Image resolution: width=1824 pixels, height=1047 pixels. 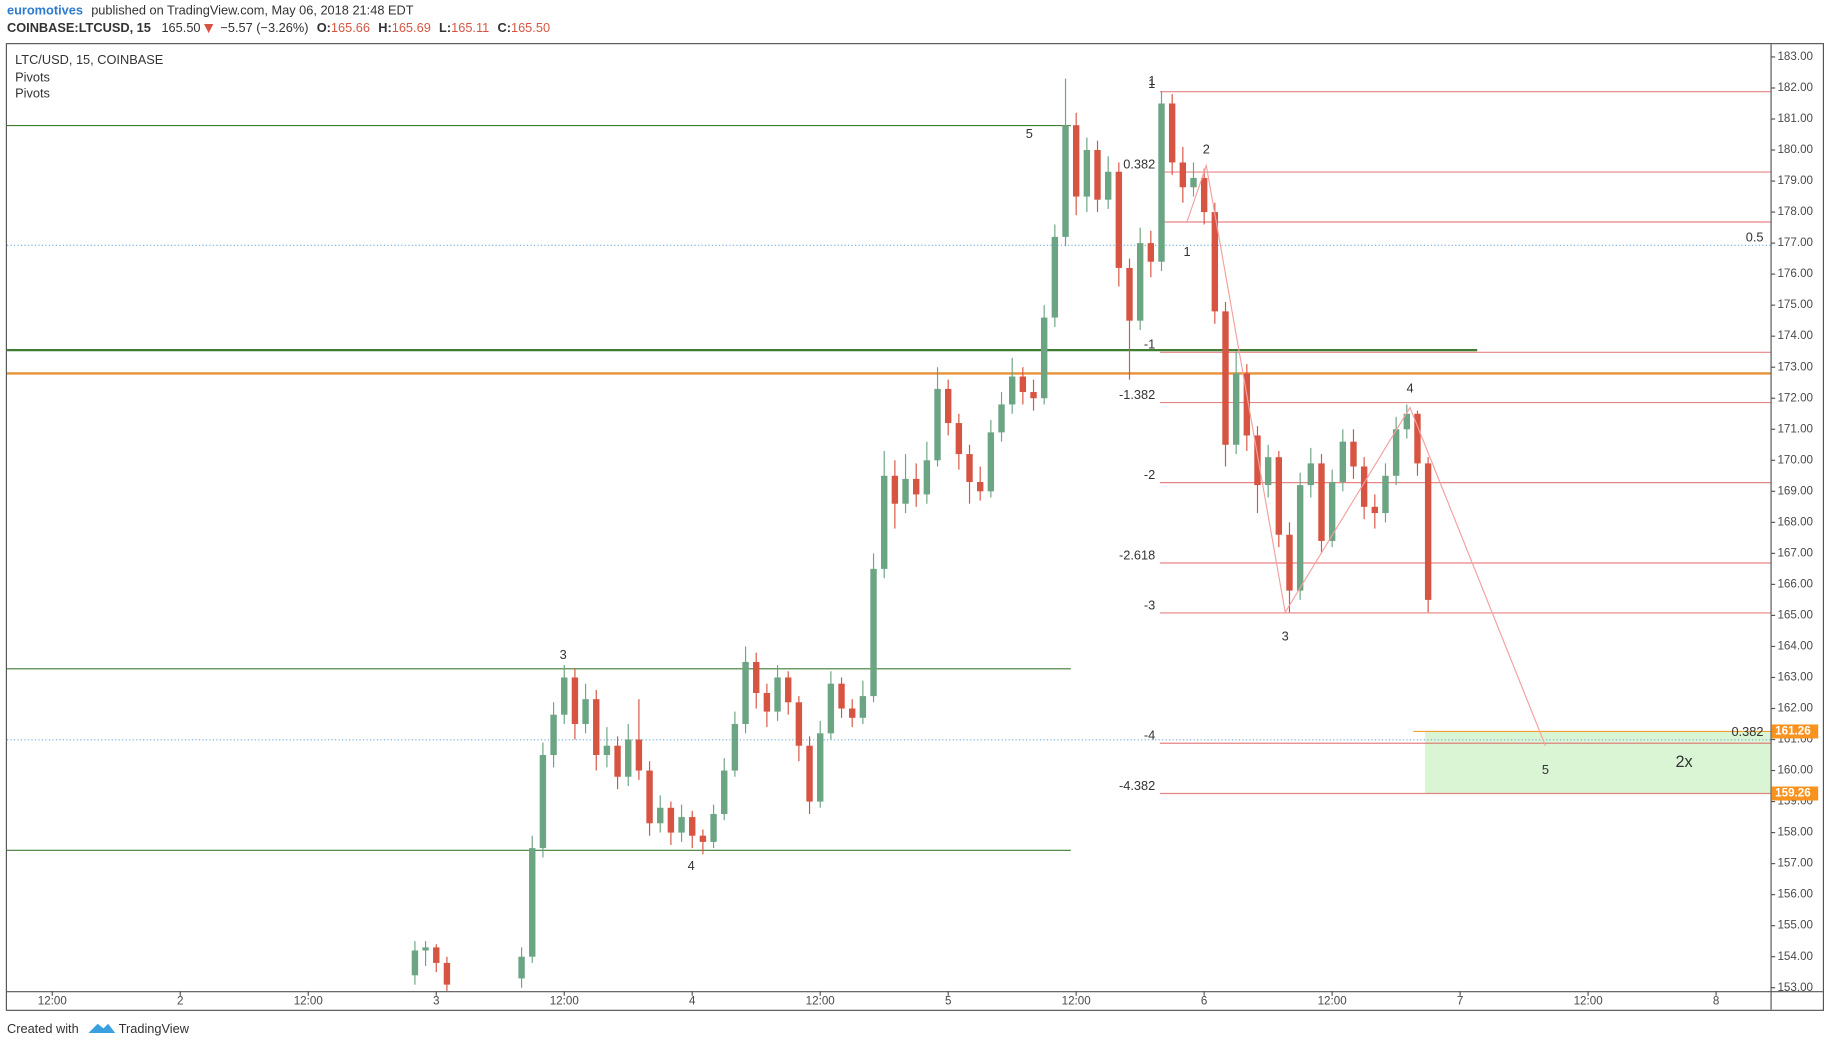 What do you see at coordinates (1460, 1001) in the screenshot?
I see `x-tick-label: 7` at bounding box center [1460, 1001].